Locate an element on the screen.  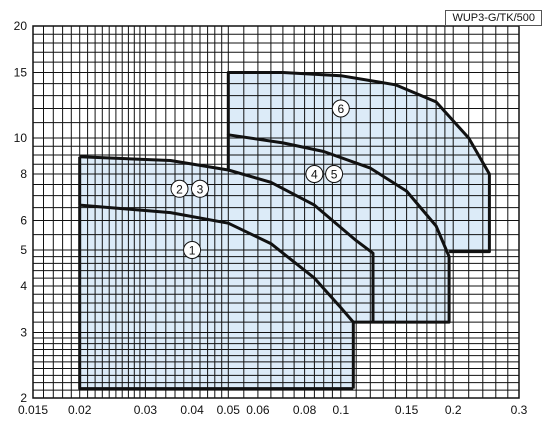
x-tick-label: 0.06 is located at coordinates (258, 410).